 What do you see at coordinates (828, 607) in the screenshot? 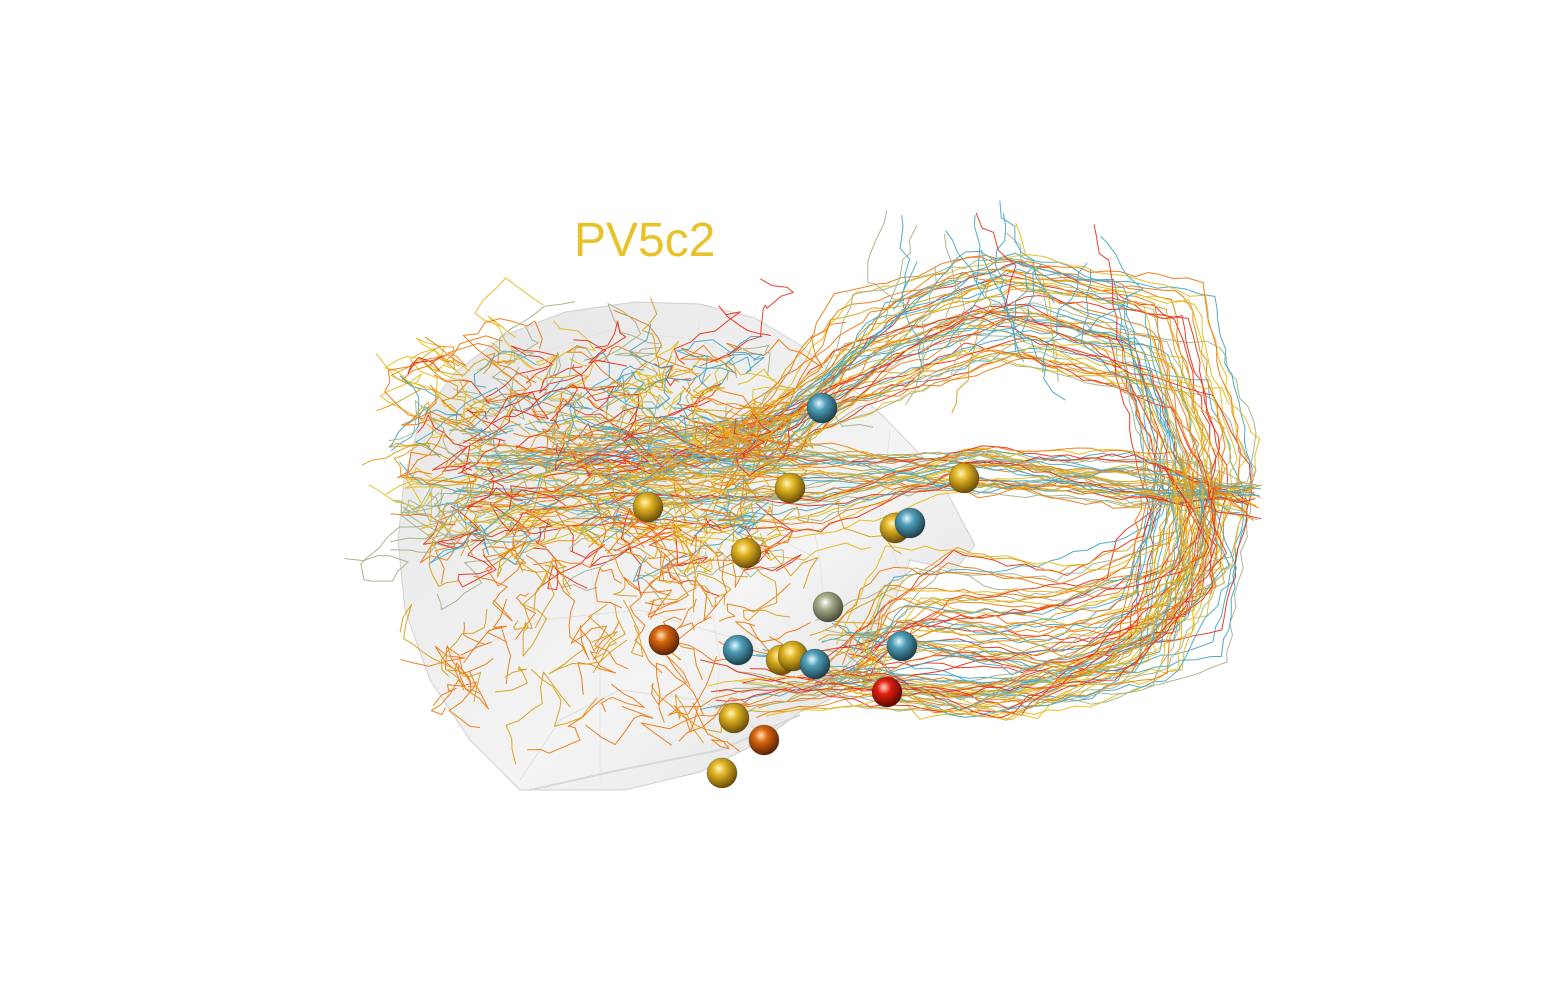
I see `soma-sage` at bounding box center [828, 607].